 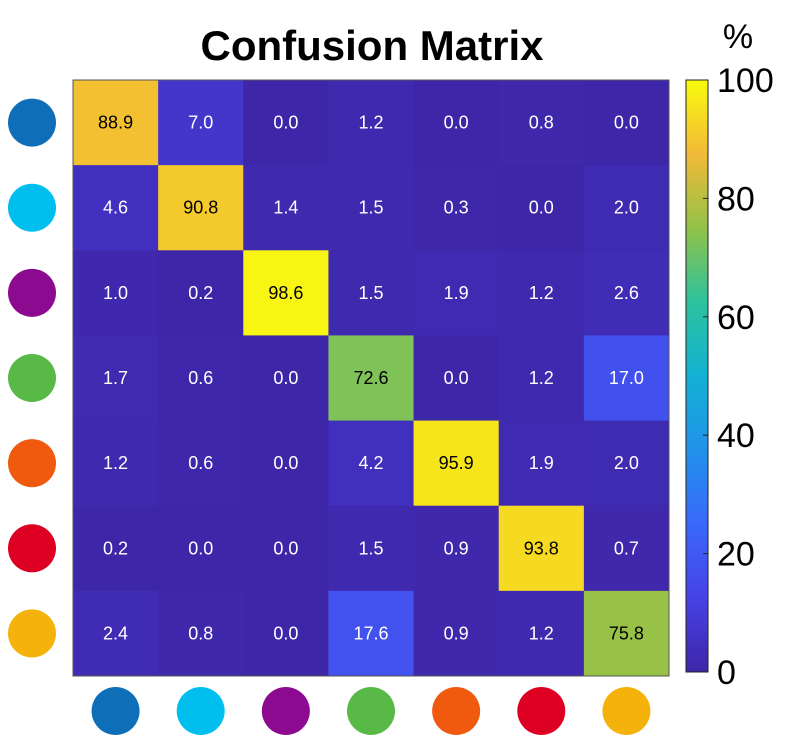 I want to click on colorbar-tick-label: 0, so click(x=726, y=673).